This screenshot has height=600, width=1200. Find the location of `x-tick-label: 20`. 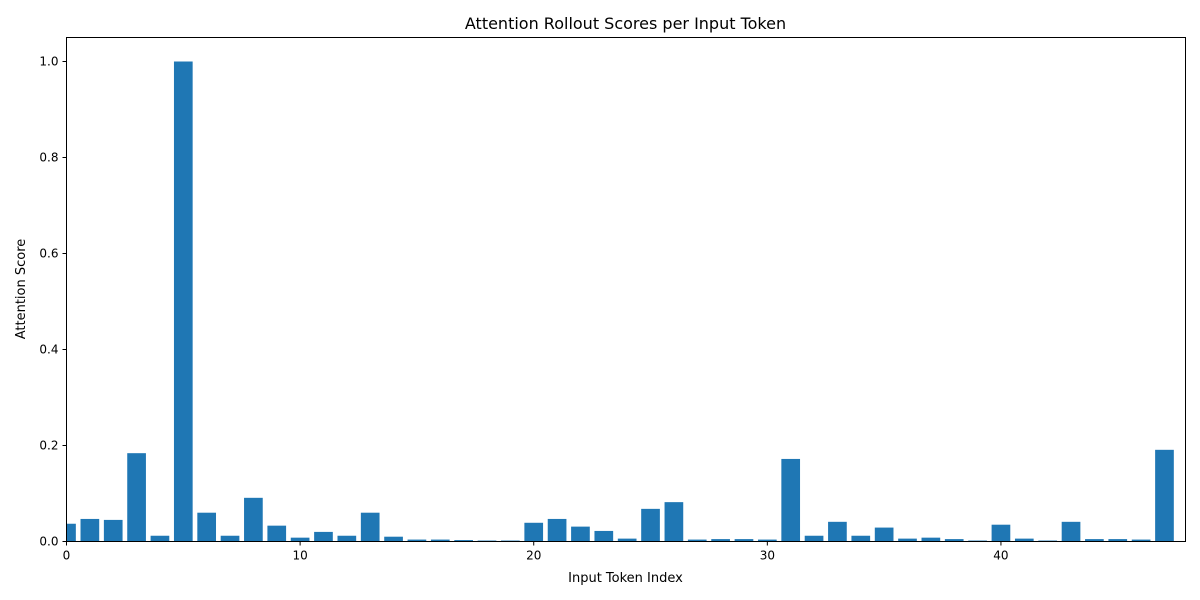

x-tick-label: 20 is located at coordinates (533, 556).